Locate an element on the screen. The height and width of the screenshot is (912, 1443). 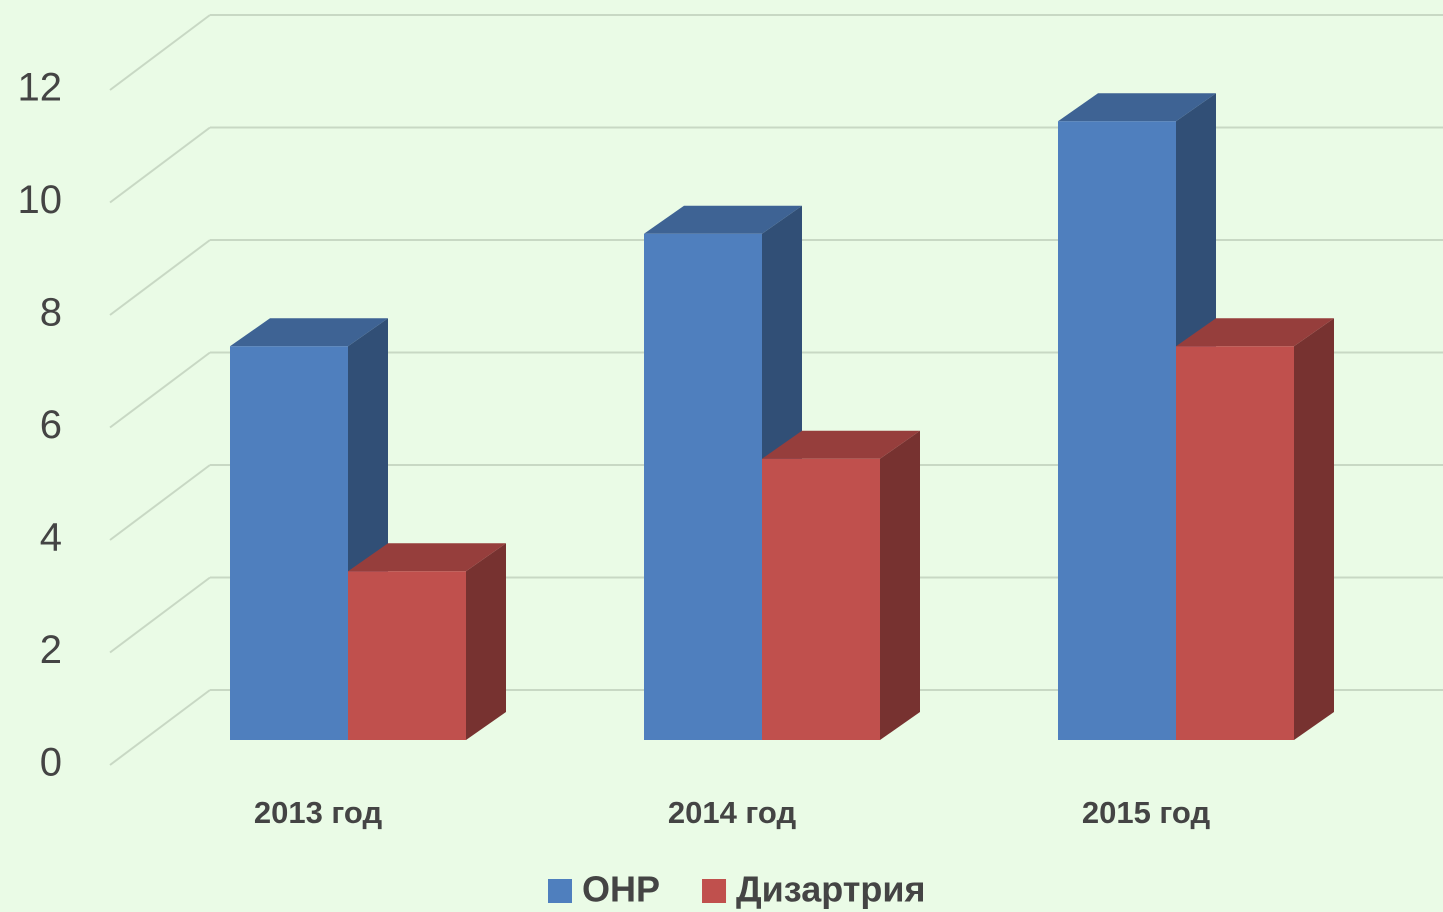
legend-label: ОНР is located at coordinates (621, 889).